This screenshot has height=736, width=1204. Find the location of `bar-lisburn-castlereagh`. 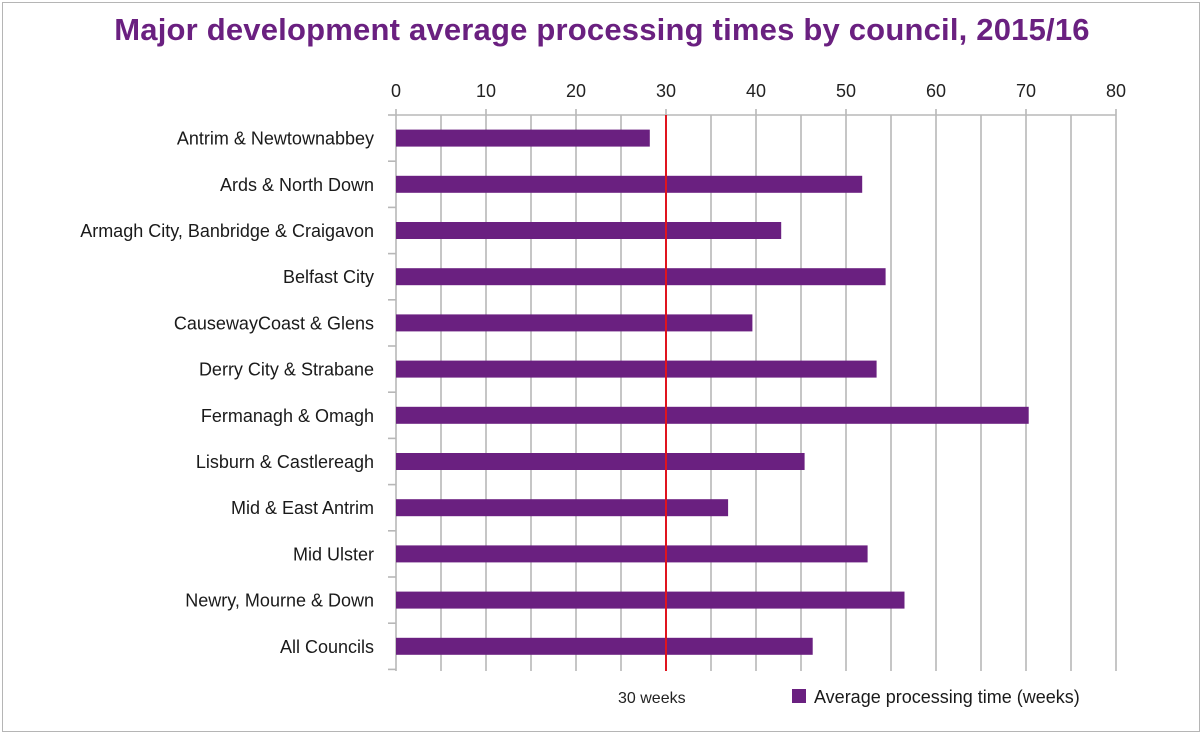

bar-lisburn-castlereagh is located at coordinates (600, 461).